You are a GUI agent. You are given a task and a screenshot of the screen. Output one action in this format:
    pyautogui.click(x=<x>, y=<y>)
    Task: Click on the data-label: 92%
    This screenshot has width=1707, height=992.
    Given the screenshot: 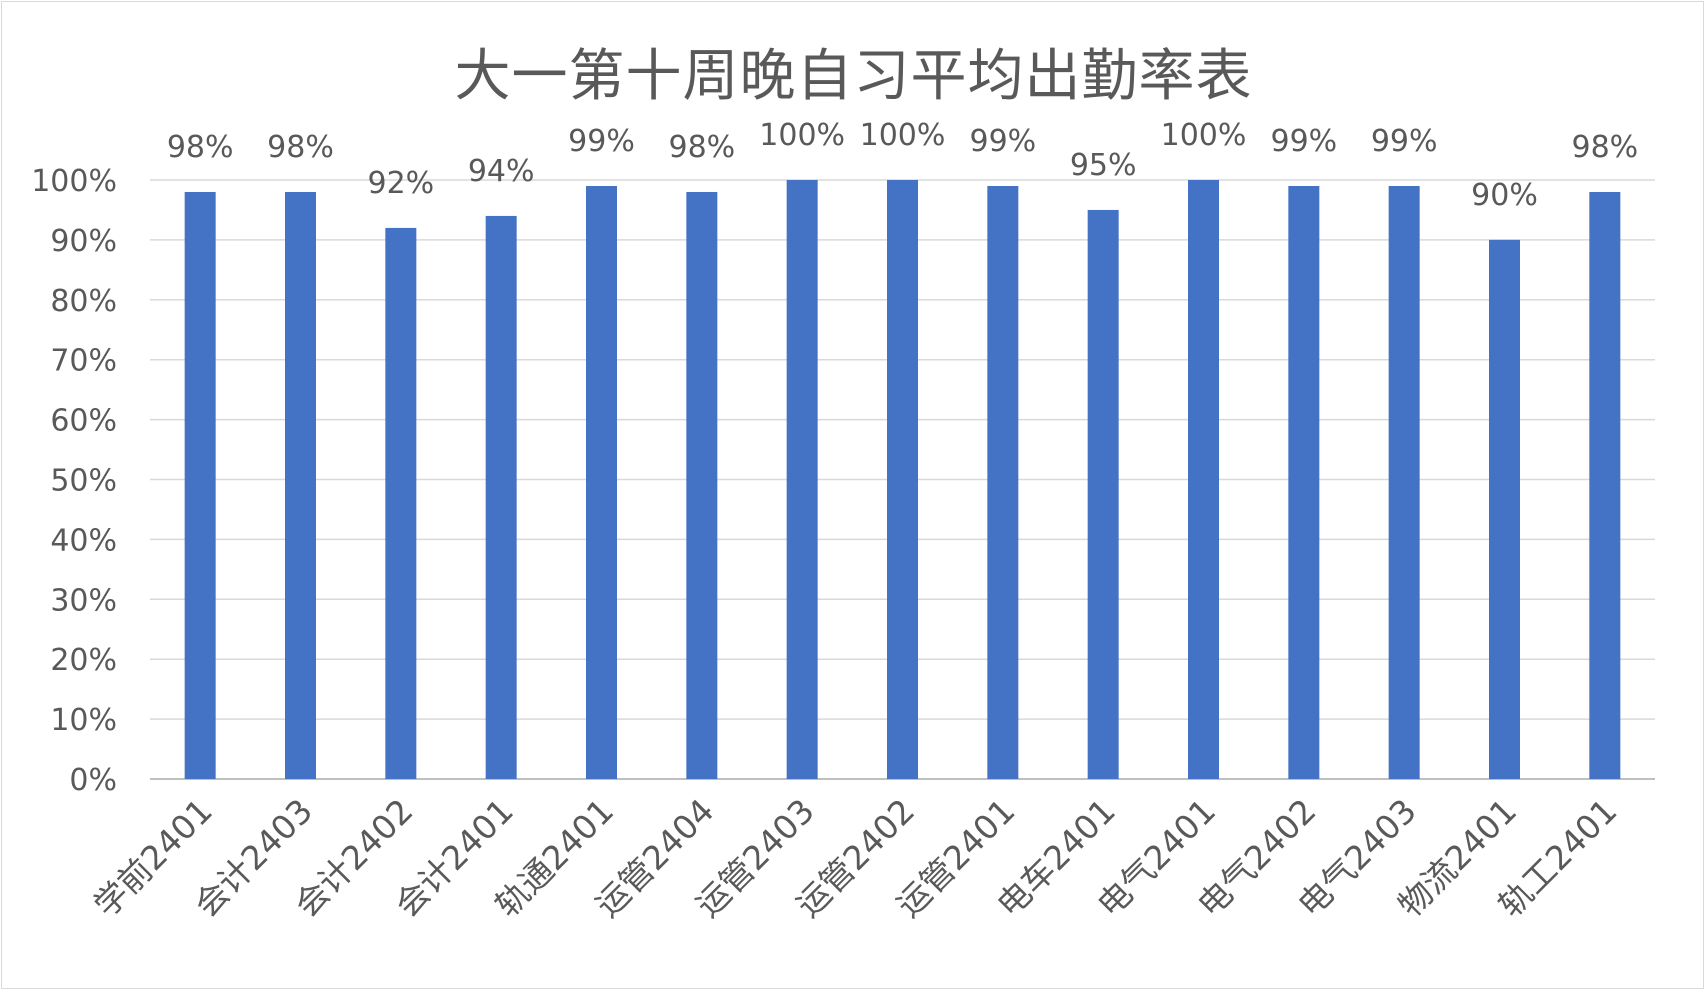 What is the action you would take?
    pyautogui.click(x=400, y=183)
    